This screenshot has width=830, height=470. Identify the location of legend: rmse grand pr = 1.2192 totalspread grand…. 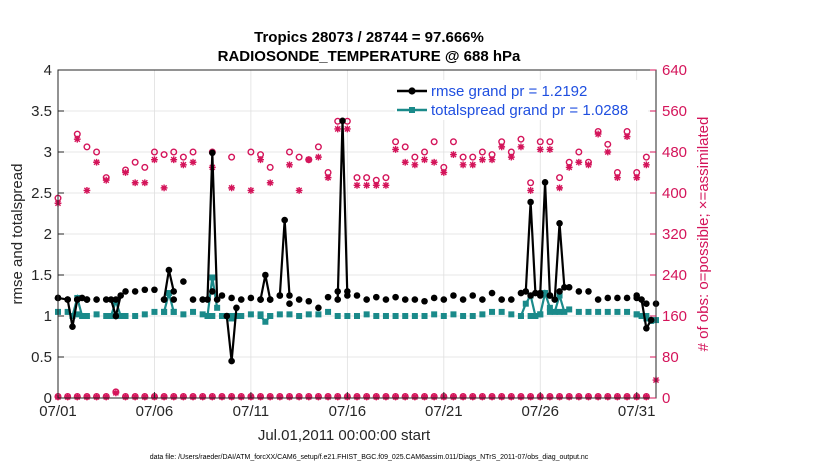
(521, 100).